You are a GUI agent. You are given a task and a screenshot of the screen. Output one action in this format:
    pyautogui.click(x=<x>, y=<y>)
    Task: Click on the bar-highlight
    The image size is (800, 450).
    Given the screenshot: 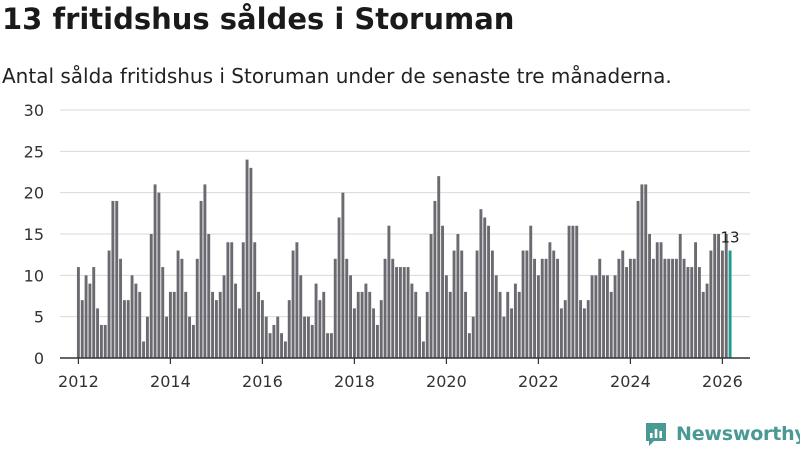 What is the action you would take?
    pyautogui.click(x=730, y=304)
    